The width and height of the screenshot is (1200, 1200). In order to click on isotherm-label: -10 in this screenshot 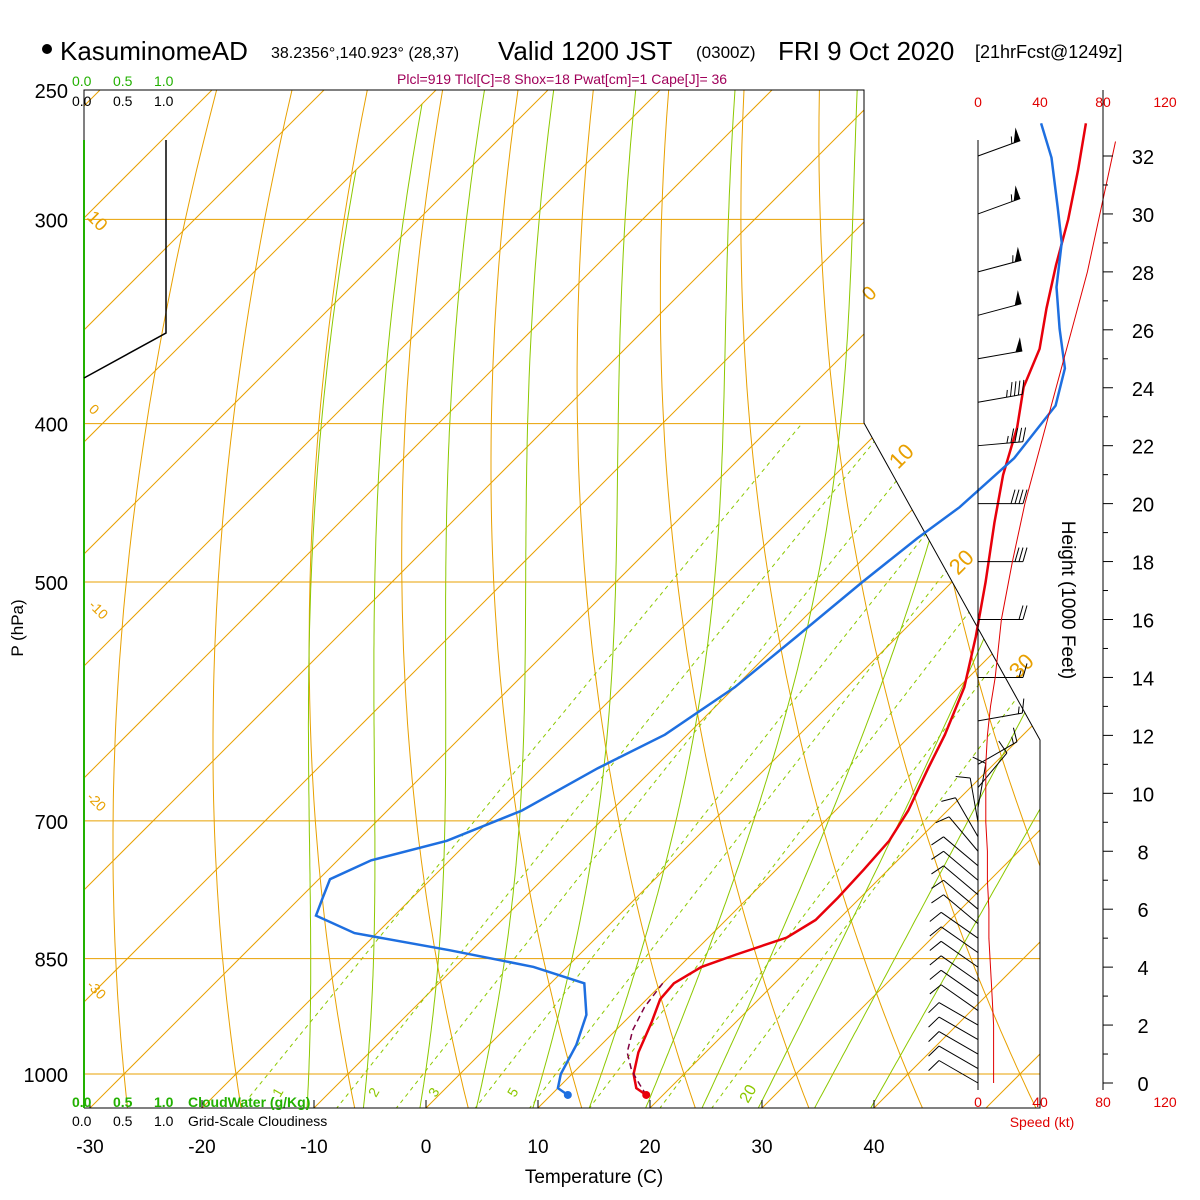, I will do `click(99, 610)`.